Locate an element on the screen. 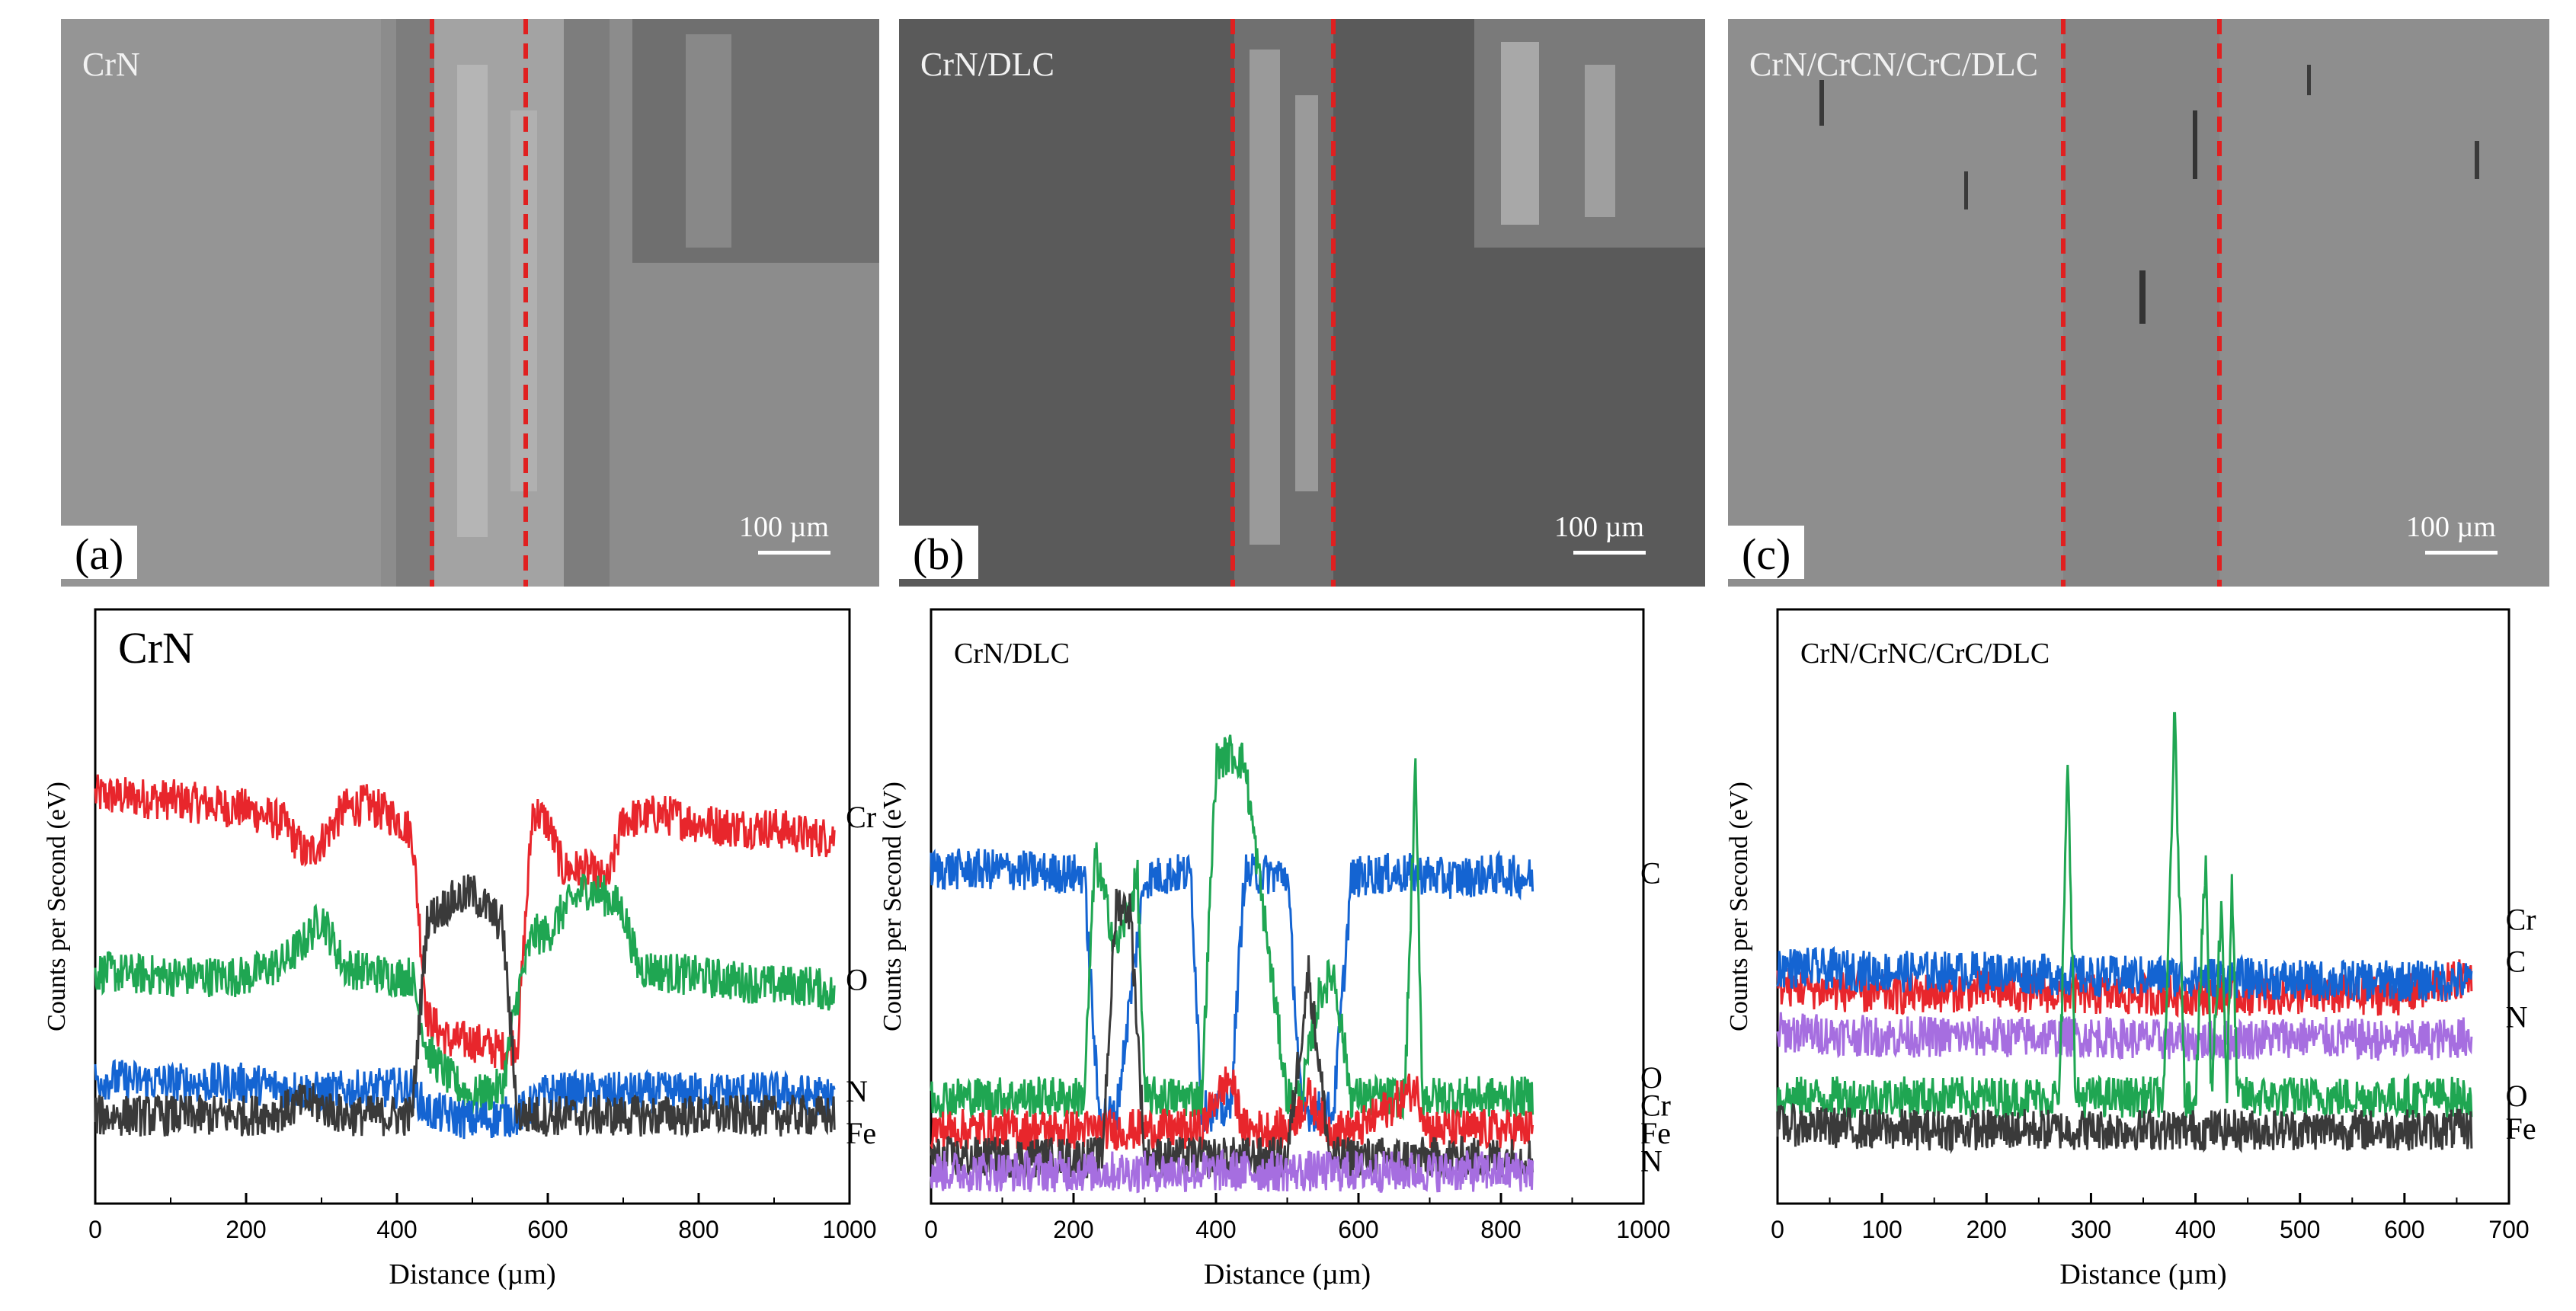 The height and width of the screenshot is (1311, 2576). sem-image-c is located at coordinates (2138, 303).